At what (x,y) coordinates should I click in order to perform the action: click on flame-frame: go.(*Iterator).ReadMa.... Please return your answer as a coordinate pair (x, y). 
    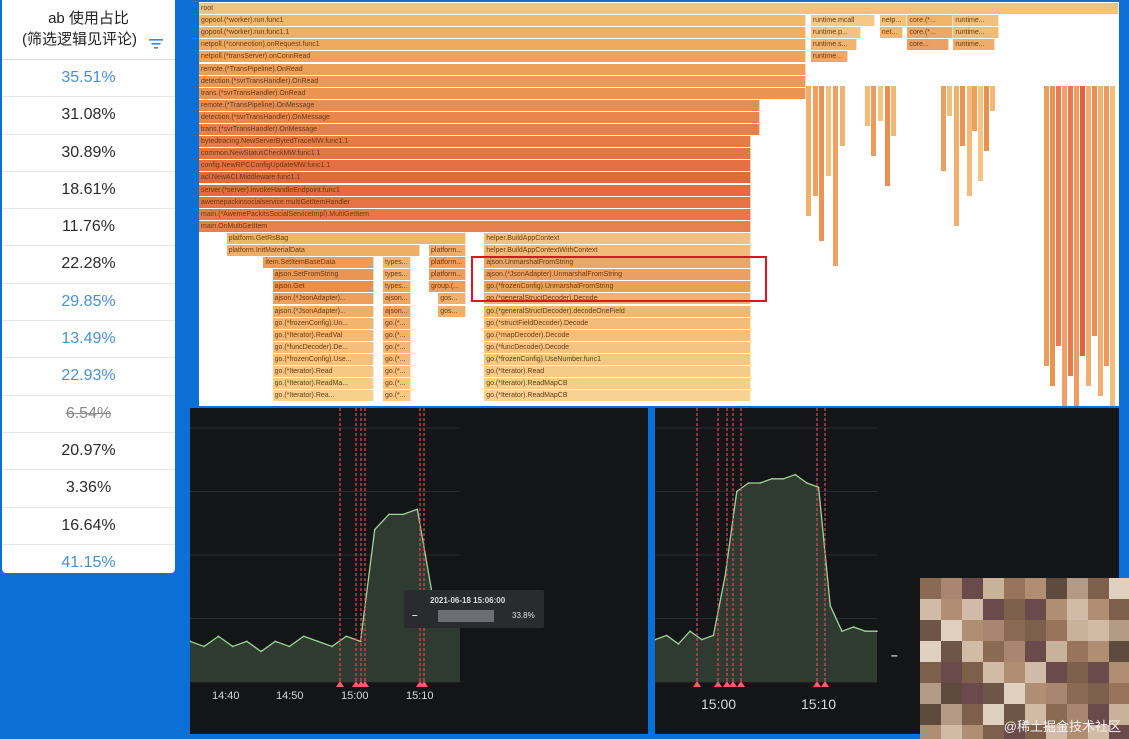
    Looking at the image, I should click on (323, 384).